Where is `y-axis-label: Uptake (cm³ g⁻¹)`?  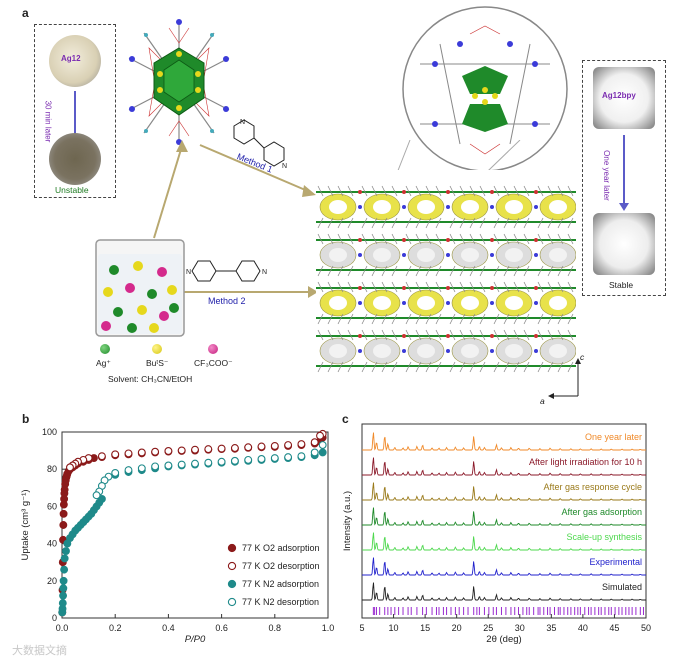
y-axis-label: Uptake (cm³ g⁻¹) is located at coordinates (25, 525).